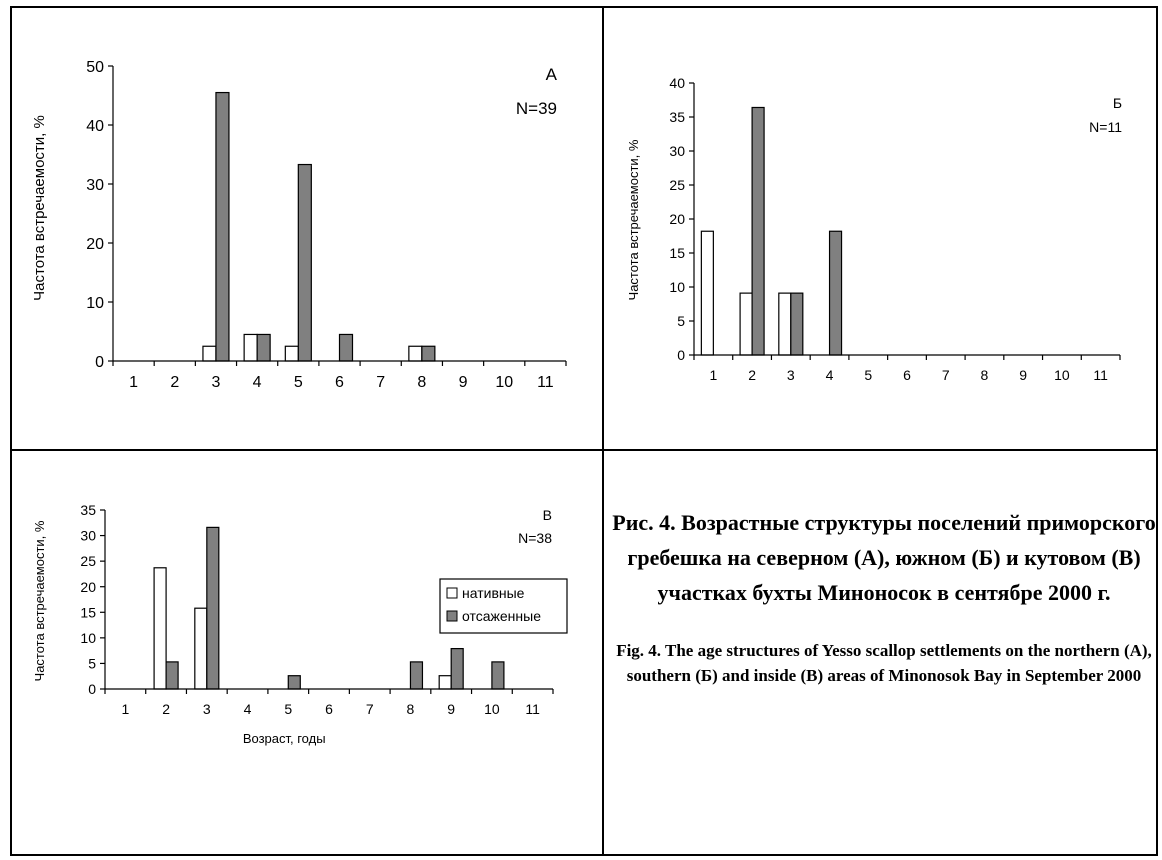  I want to click on chart-2-x-tick-label: 3, so click(207, 709).